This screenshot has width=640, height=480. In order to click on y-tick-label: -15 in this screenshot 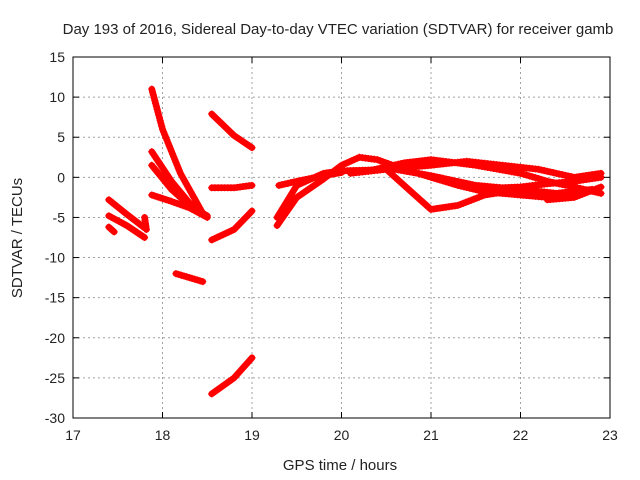, I will do `click(55, 298)`.